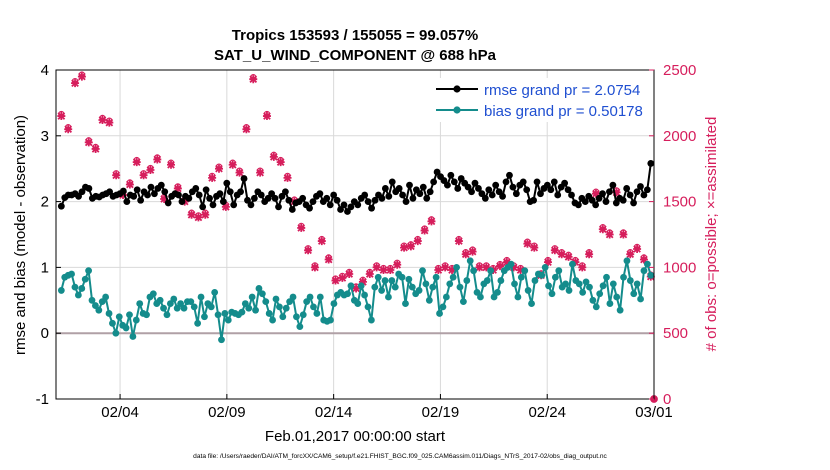  Describe the element at coordinates (120, 412) in the screenshot. I see `x-tick-label: 02/04` at that location.